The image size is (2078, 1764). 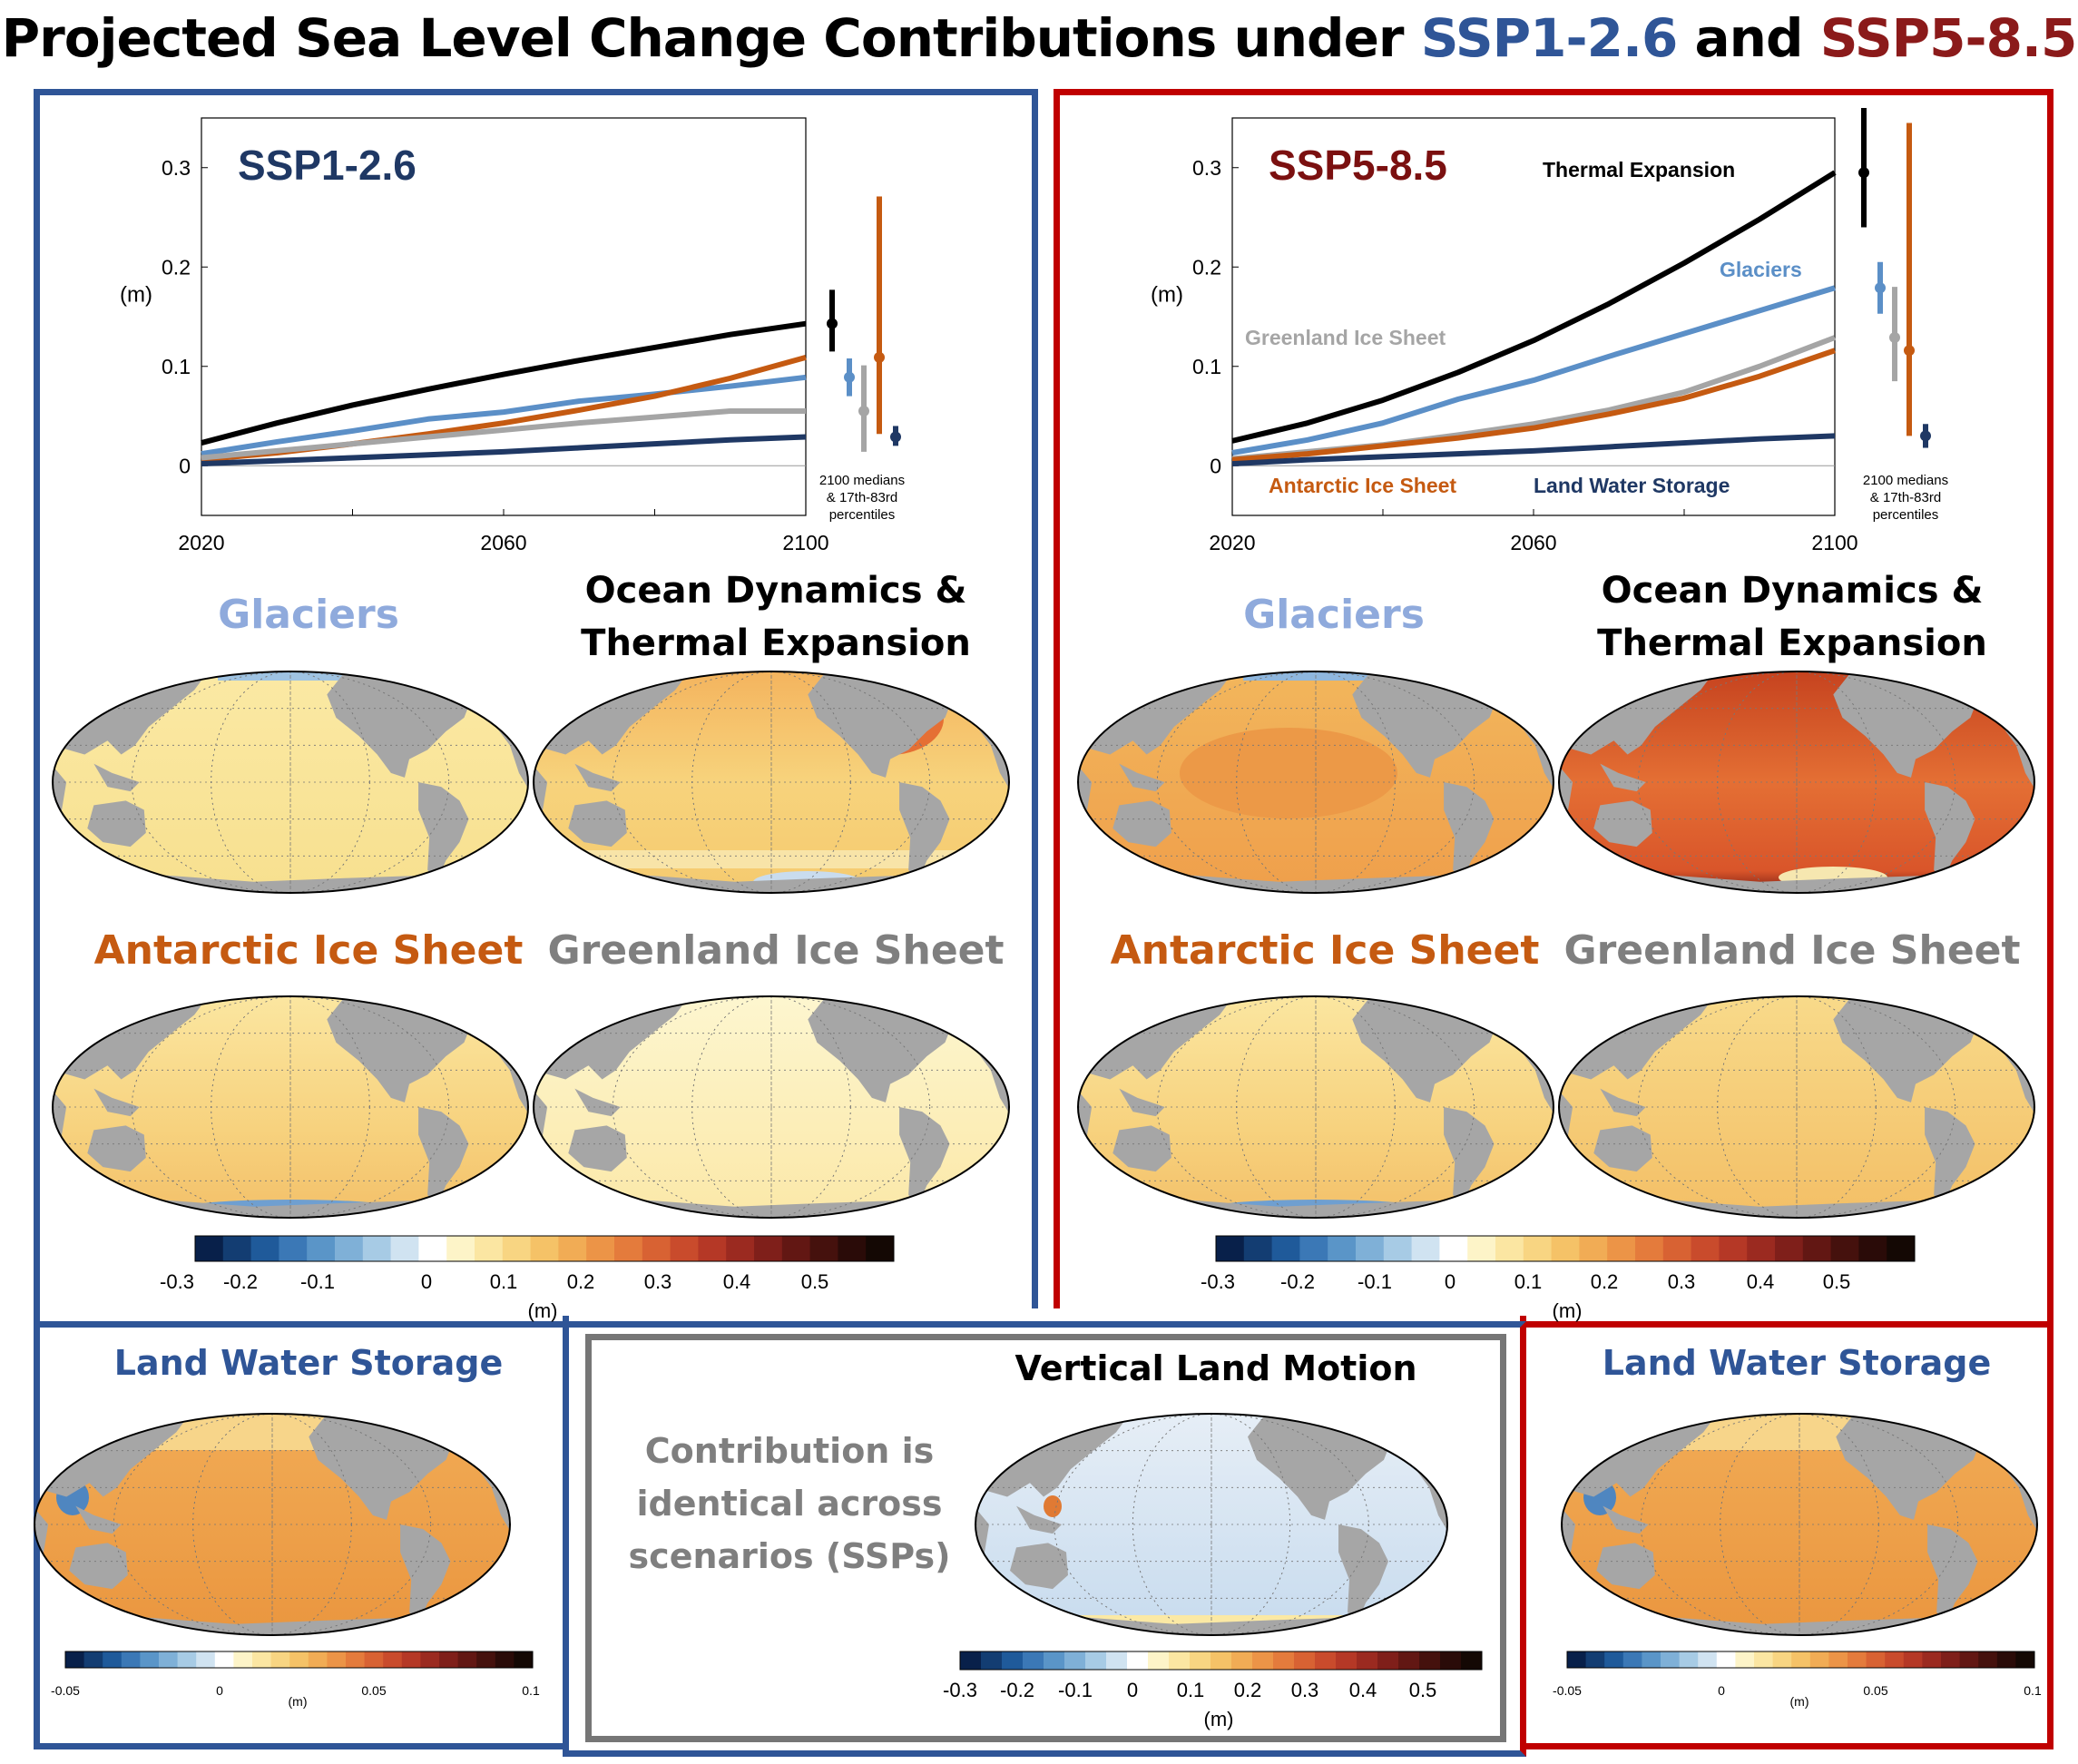 I want to click on title-and: and, so click(x=1749, y=38).